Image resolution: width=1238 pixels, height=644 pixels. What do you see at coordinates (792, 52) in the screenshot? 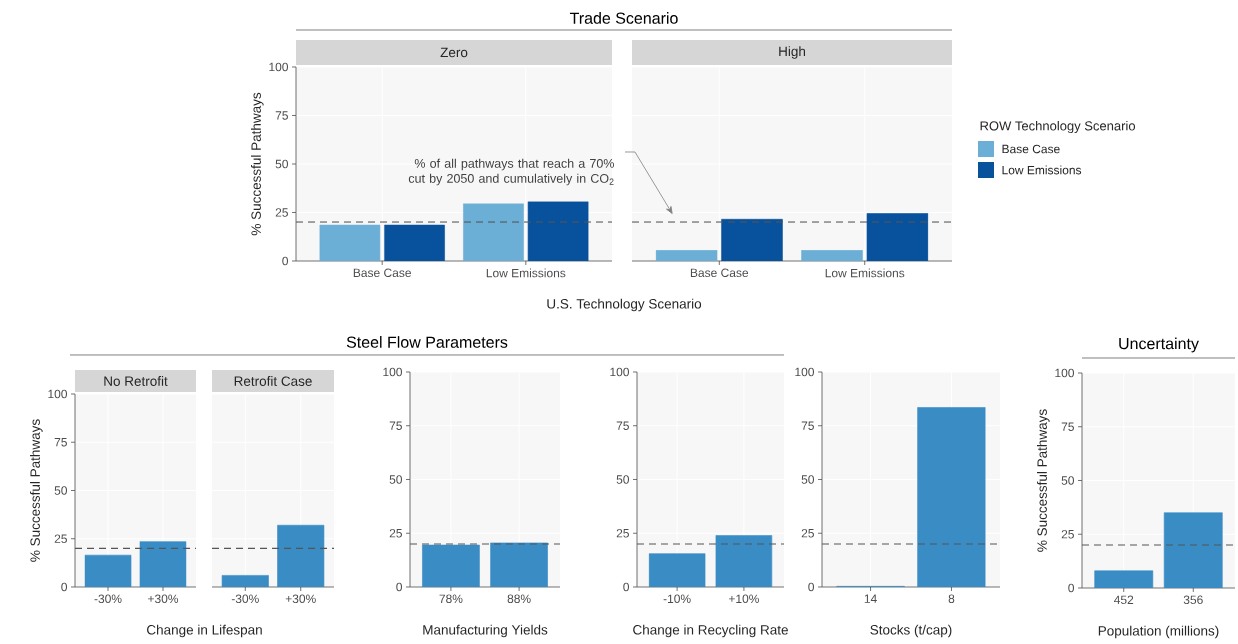
I see `chart-title: High` at bounding box center [792, 52].